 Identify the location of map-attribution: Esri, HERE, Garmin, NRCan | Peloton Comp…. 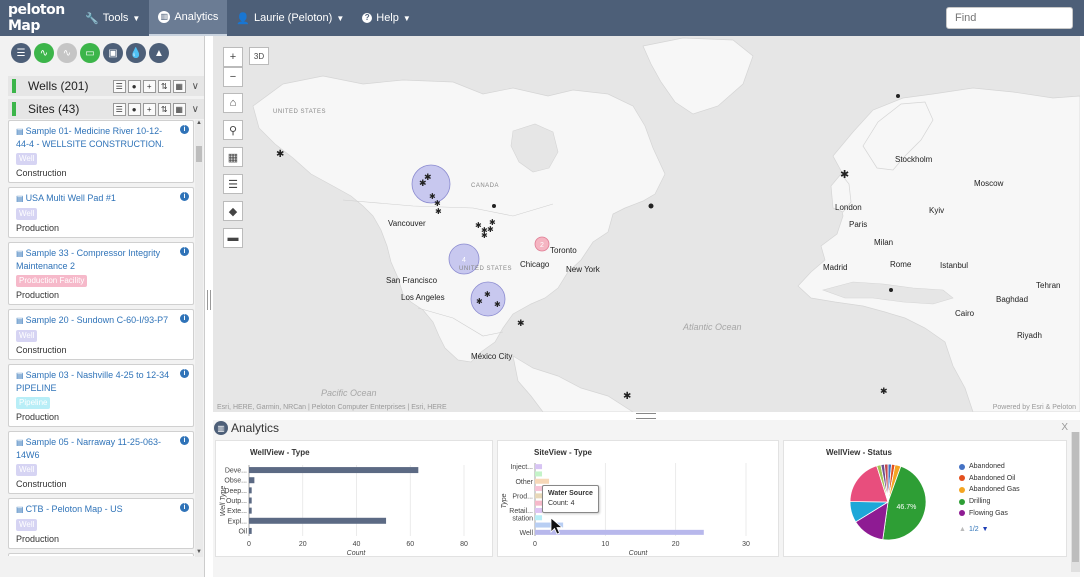
(332, 407).